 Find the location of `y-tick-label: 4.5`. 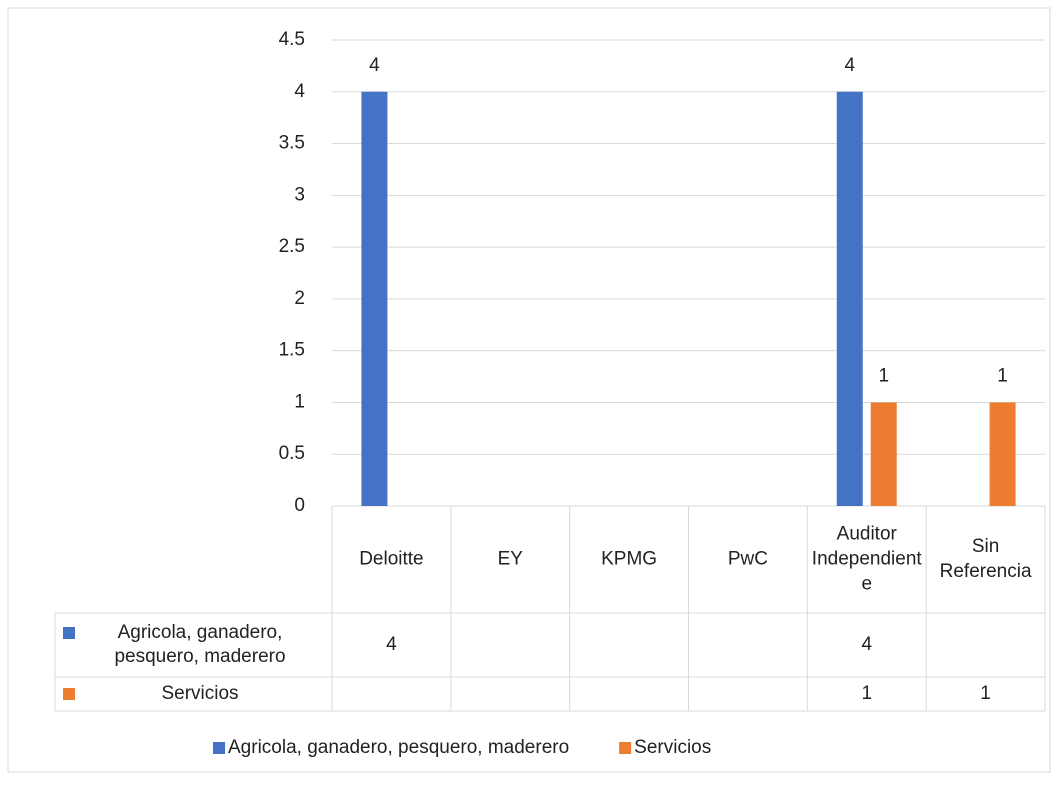

y-tick-label: 4.5 is located at coordinates (292, 39).